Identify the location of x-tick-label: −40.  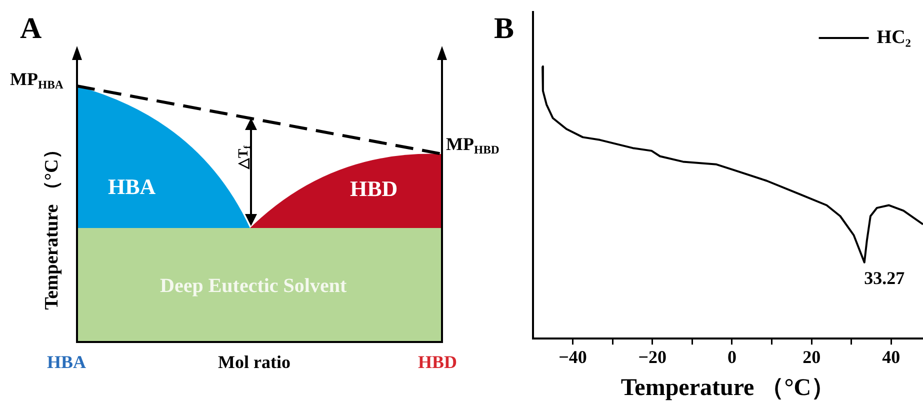
(572, 357).